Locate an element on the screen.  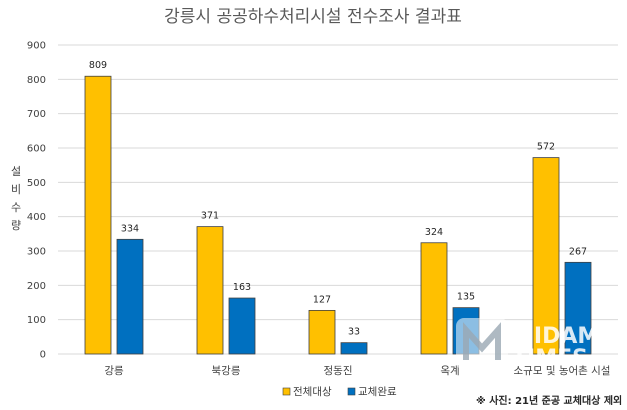
y-tick-label: 100 is located at coordinates (36, 320).